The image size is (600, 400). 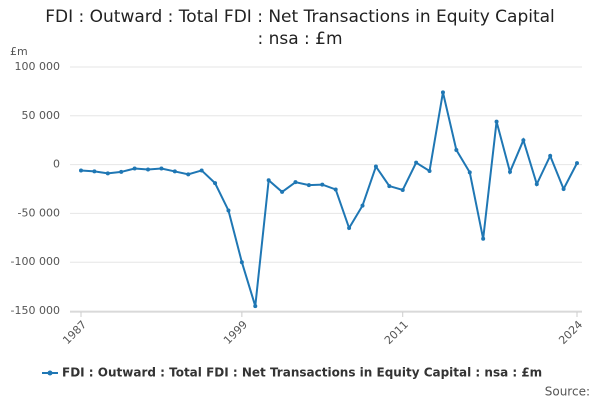 I want to click on source: Source:, so click(x=567, y=392).